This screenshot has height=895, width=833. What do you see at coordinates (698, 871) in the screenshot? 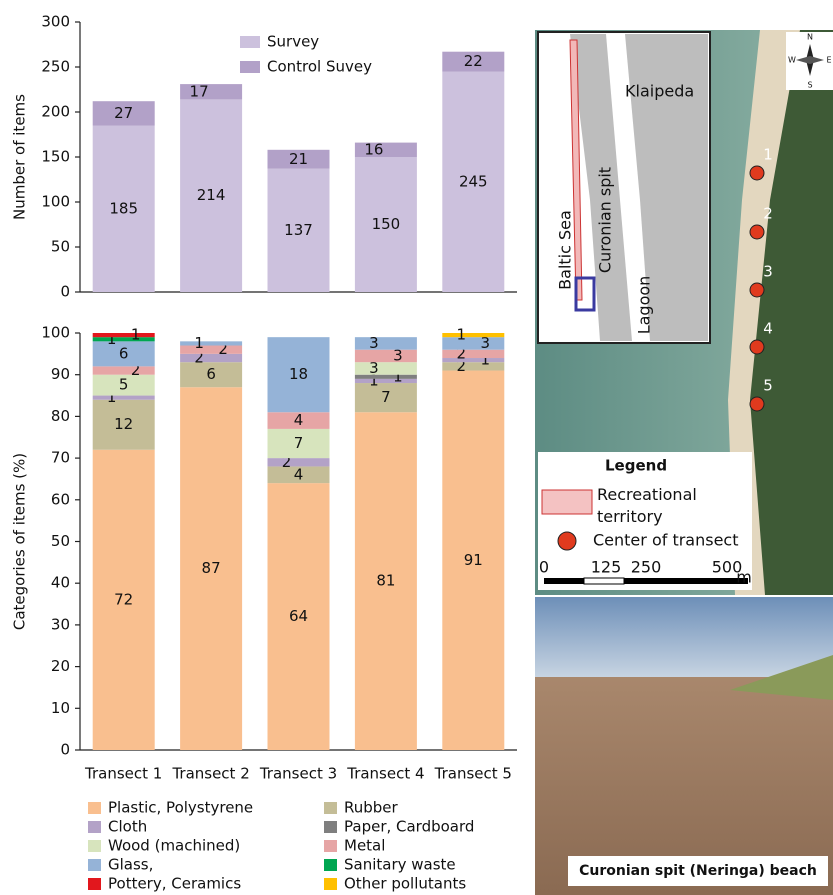
I see `photo-caption: Curonian spit (Neringa) beach` at bounding box center [698, 871].